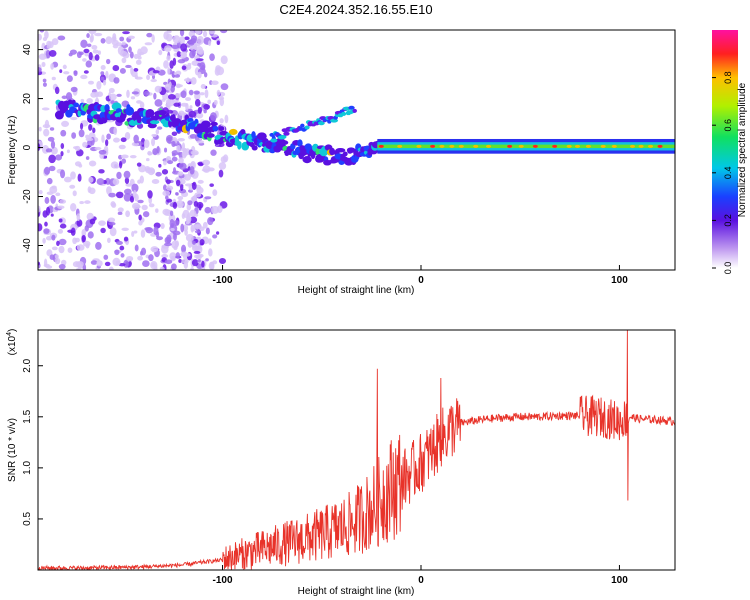  I want to click on colorbar-gradient, so click(725, 149).